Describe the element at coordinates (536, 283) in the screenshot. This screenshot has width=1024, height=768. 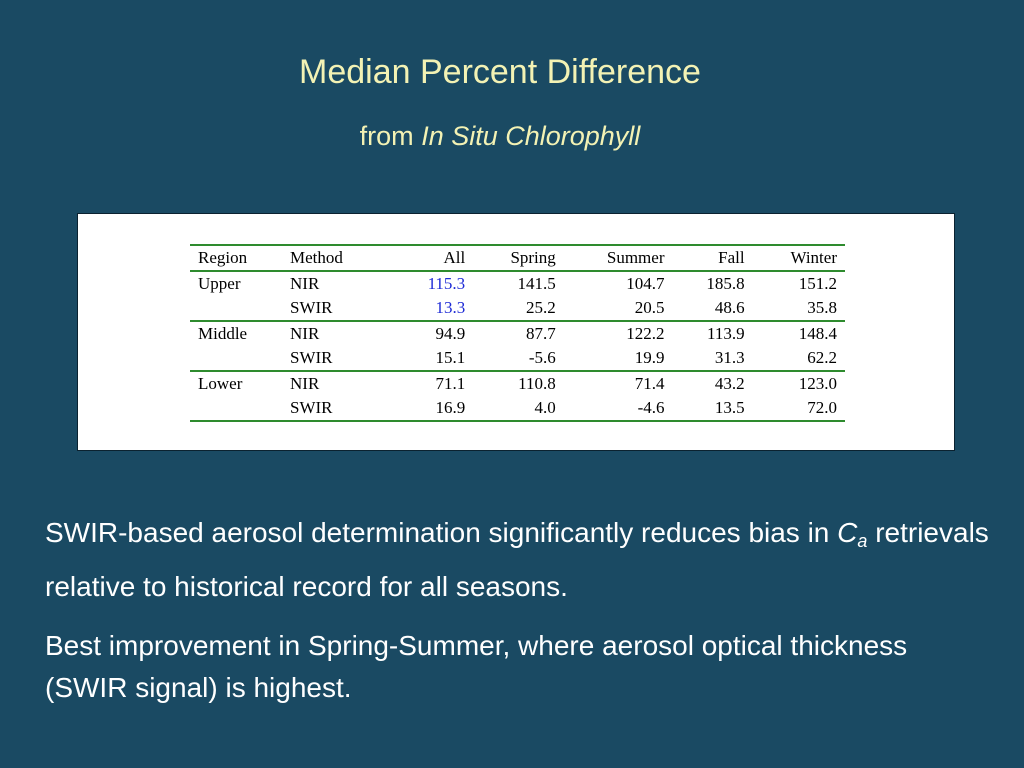
I see `cell-spring: 141.5` at that location.